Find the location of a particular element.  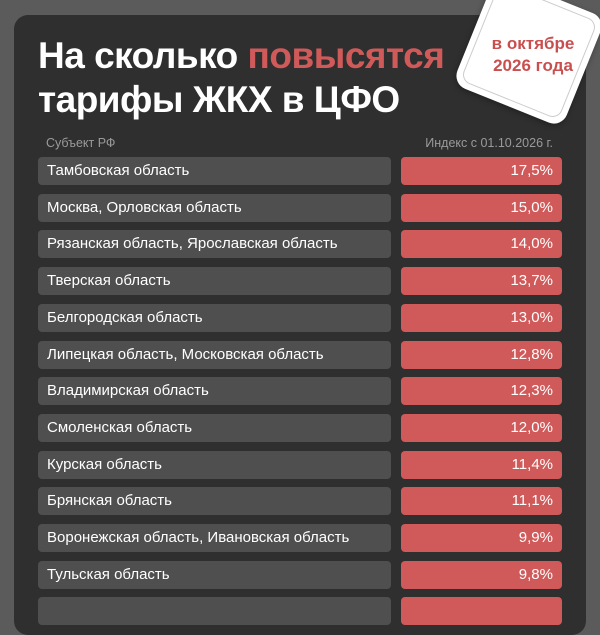

index-value: 12,3% is located at coordinates (481, 391).